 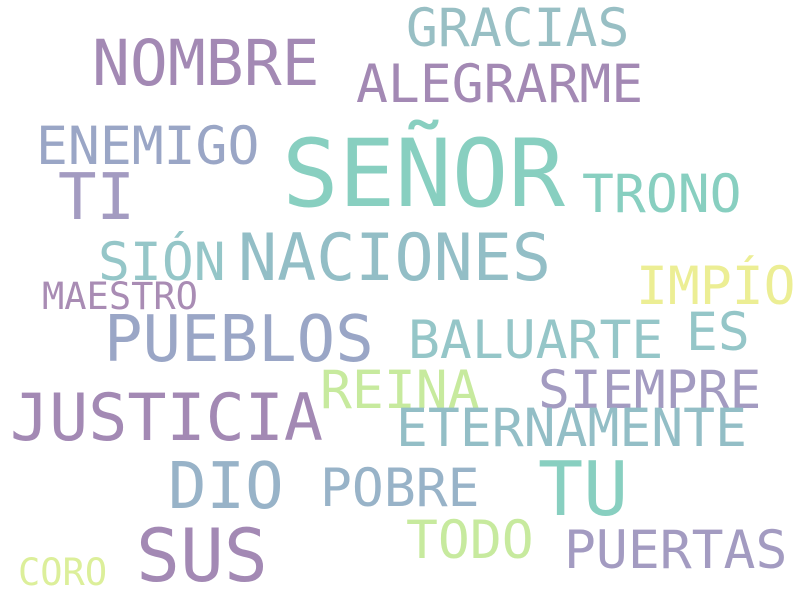 I want to click on word-reina: REINA, so click(x=400, y=390).